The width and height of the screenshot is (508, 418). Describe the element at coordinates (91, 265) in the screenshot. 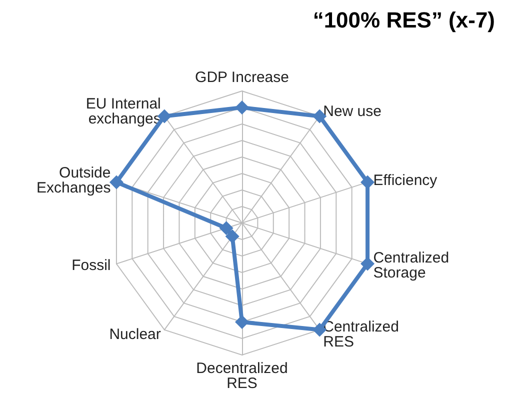

I see `spoke-label: Fossil` at that location.